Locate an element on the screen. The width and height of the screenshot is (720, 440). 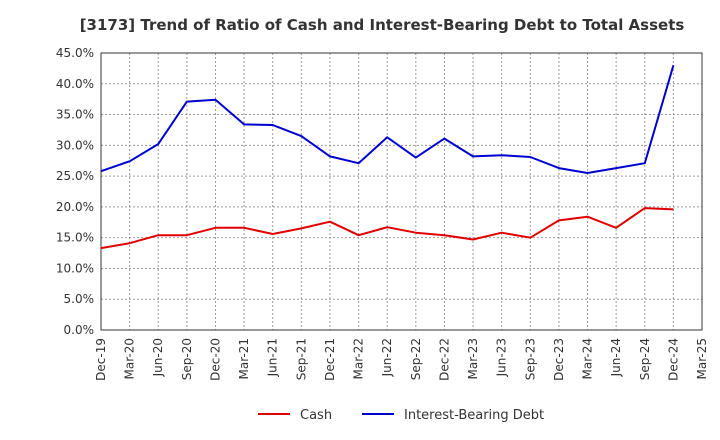
y-tick-label: 40.0% is located at coordinates (75, 84).